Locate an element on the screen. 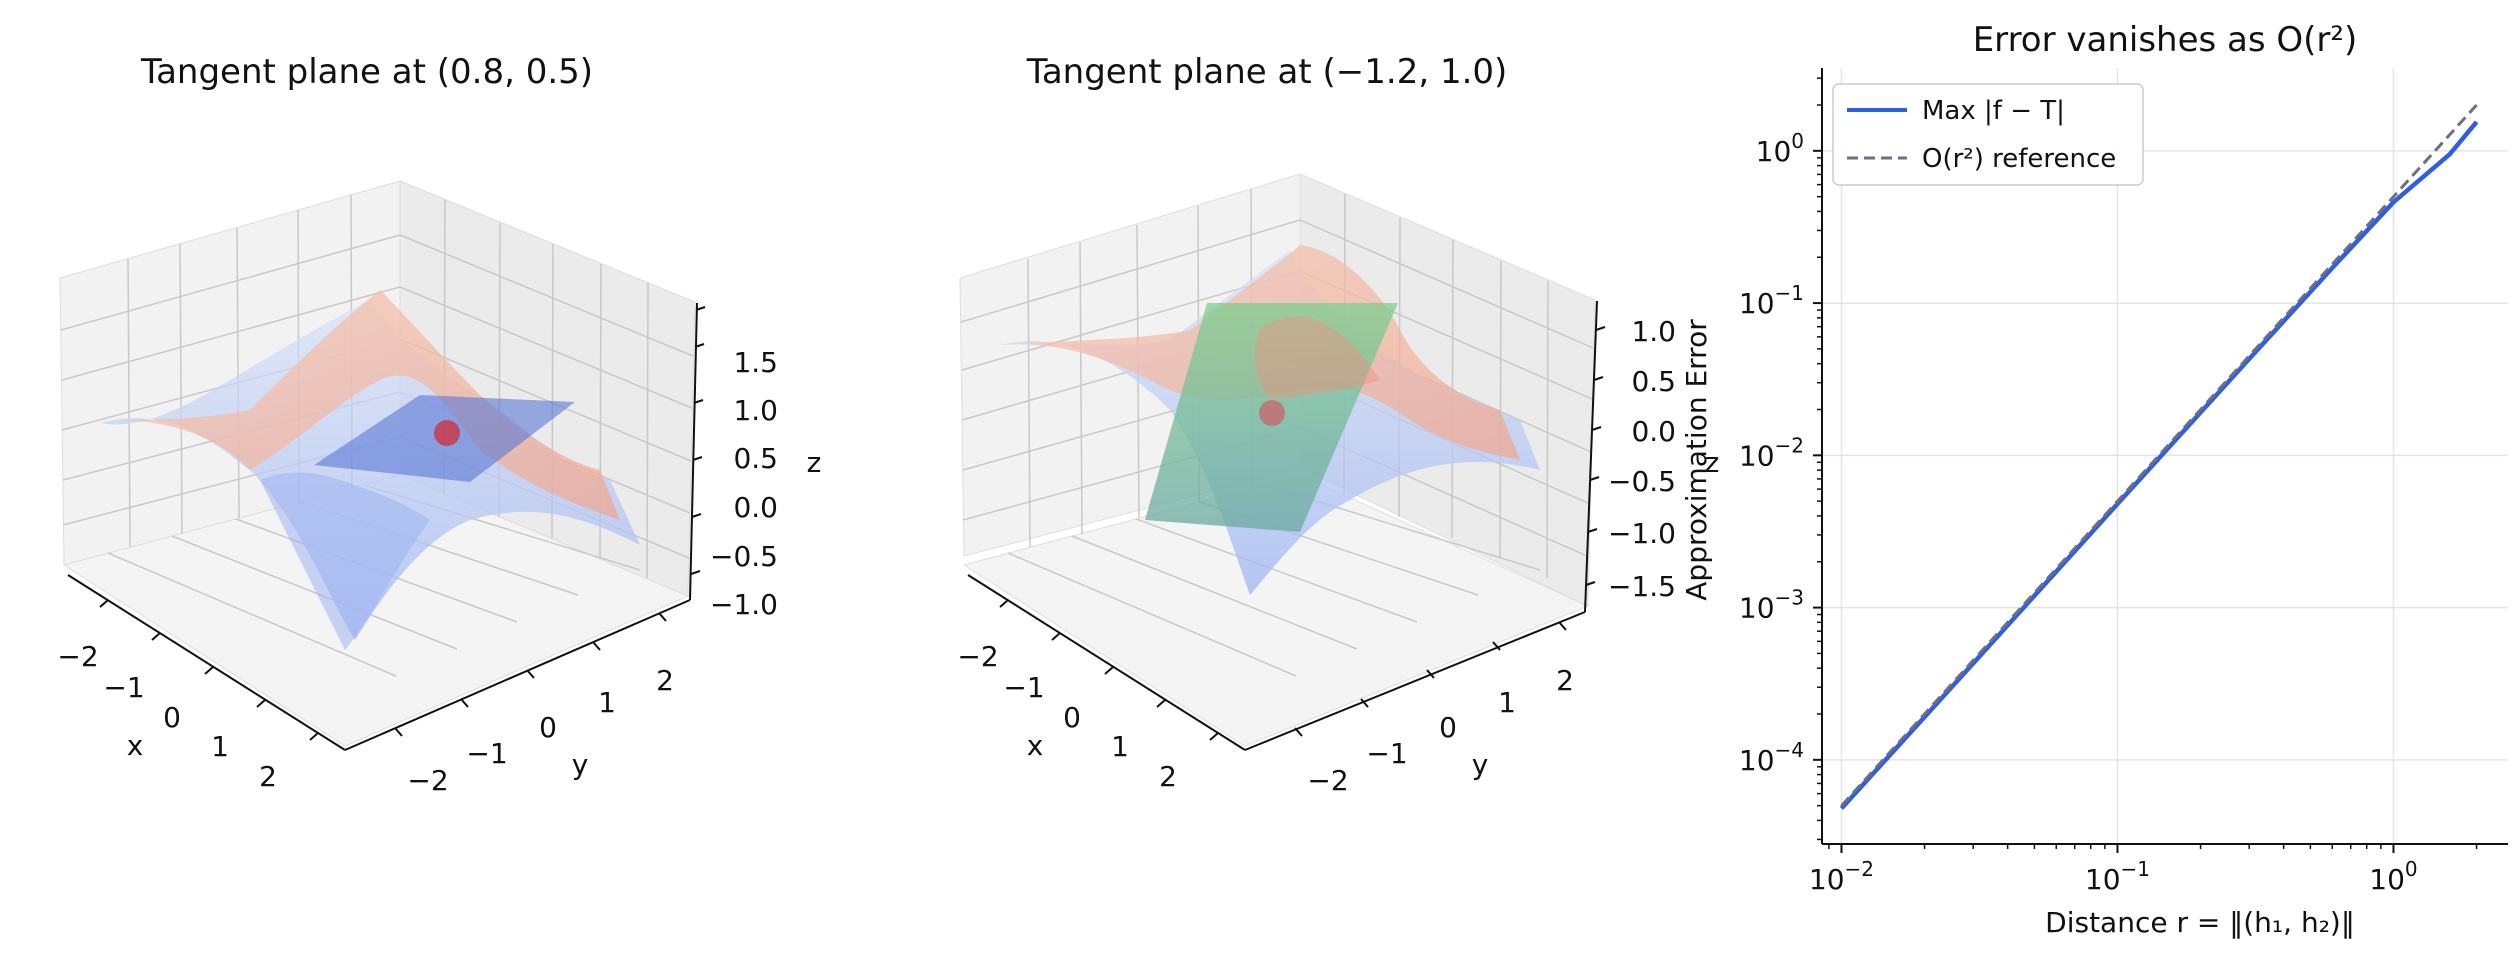 The image size is (2520, 957). panel-1-ztick: −0.5 is located at coordinates (744, 556).